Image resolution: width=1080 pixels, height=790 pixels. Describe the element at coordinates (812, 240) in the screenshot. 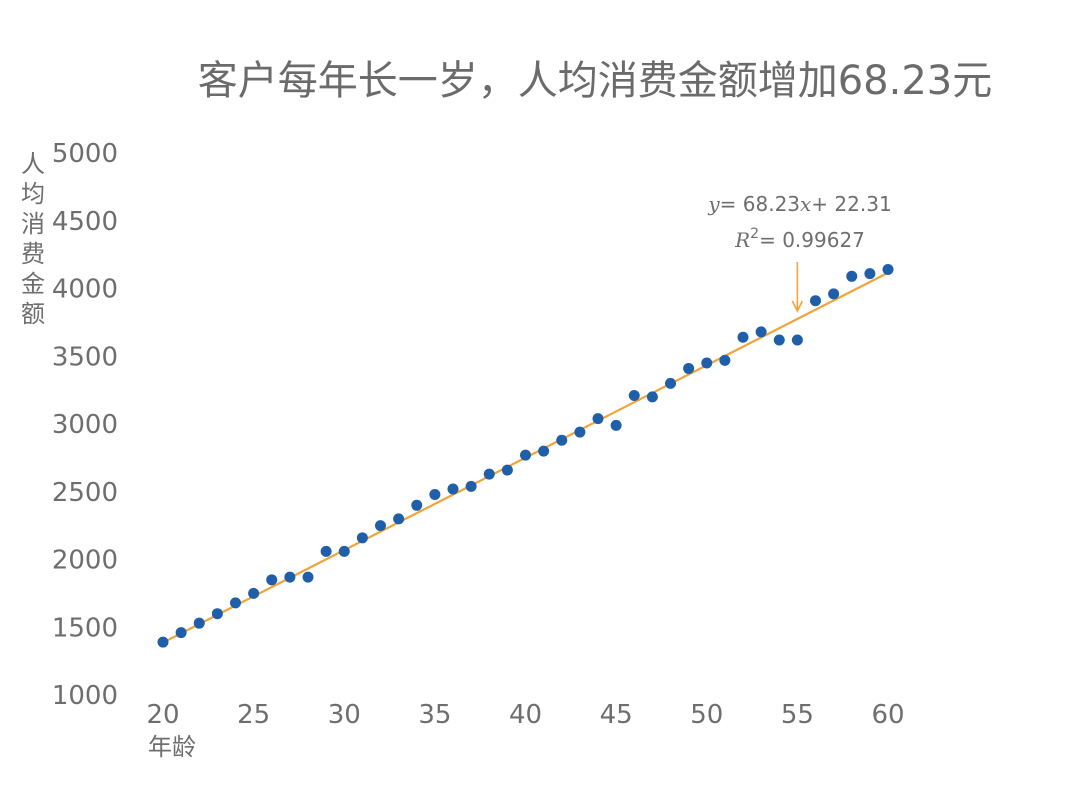

I see `r-squared-value: = 0.99627` at that location.